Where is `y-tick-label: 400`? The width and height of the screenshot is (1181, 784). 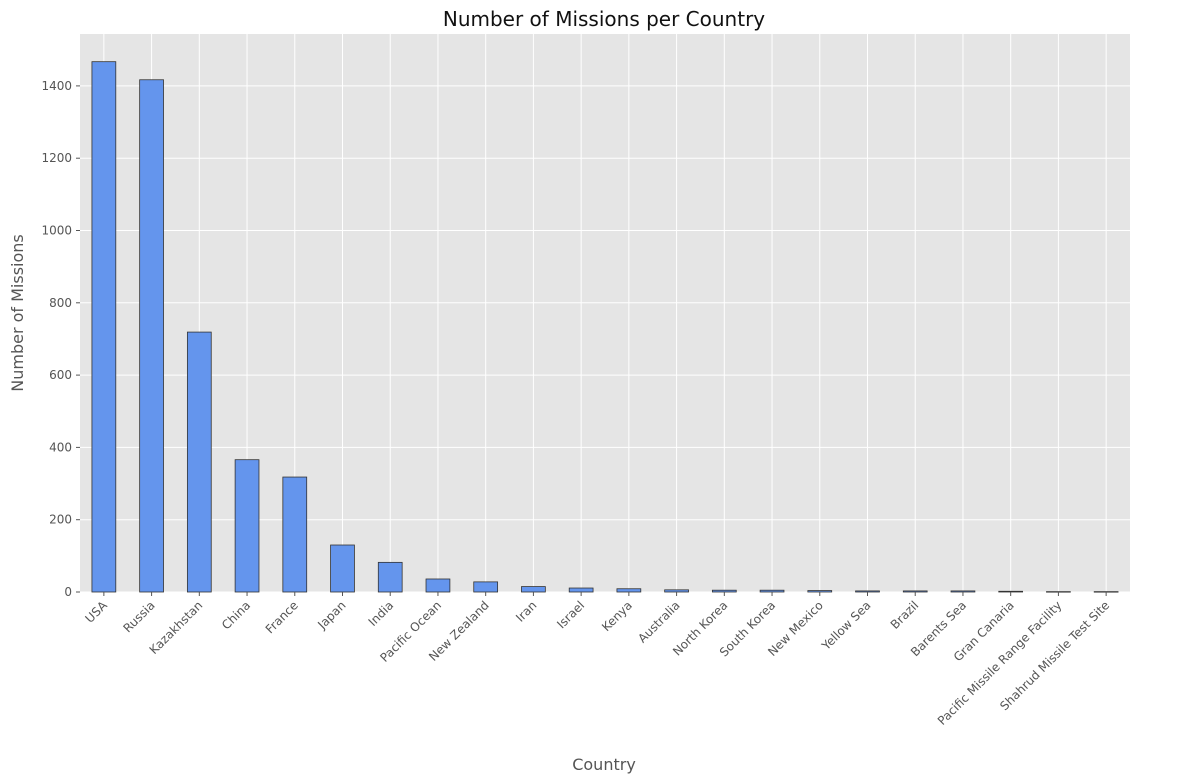
y-tick-label: 400 is located at coordinates (60, 447).